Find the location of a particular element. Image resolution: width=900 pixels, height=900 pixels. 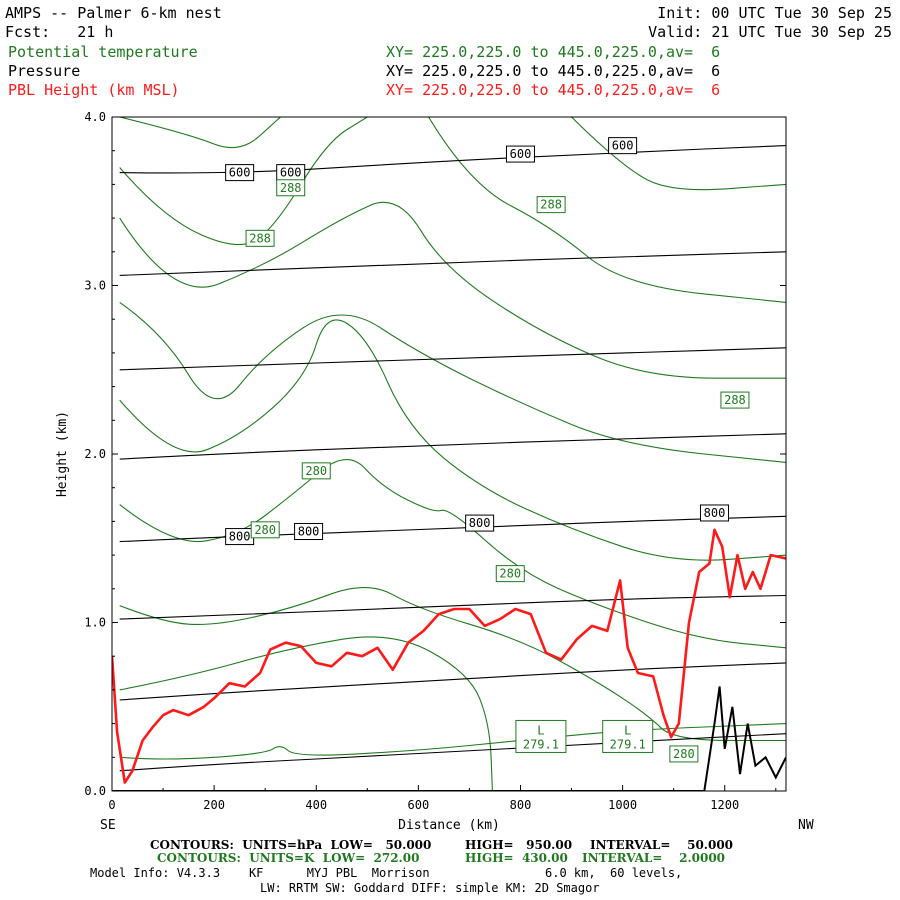

theta-label-2-box is located at coordinates (551, 205).